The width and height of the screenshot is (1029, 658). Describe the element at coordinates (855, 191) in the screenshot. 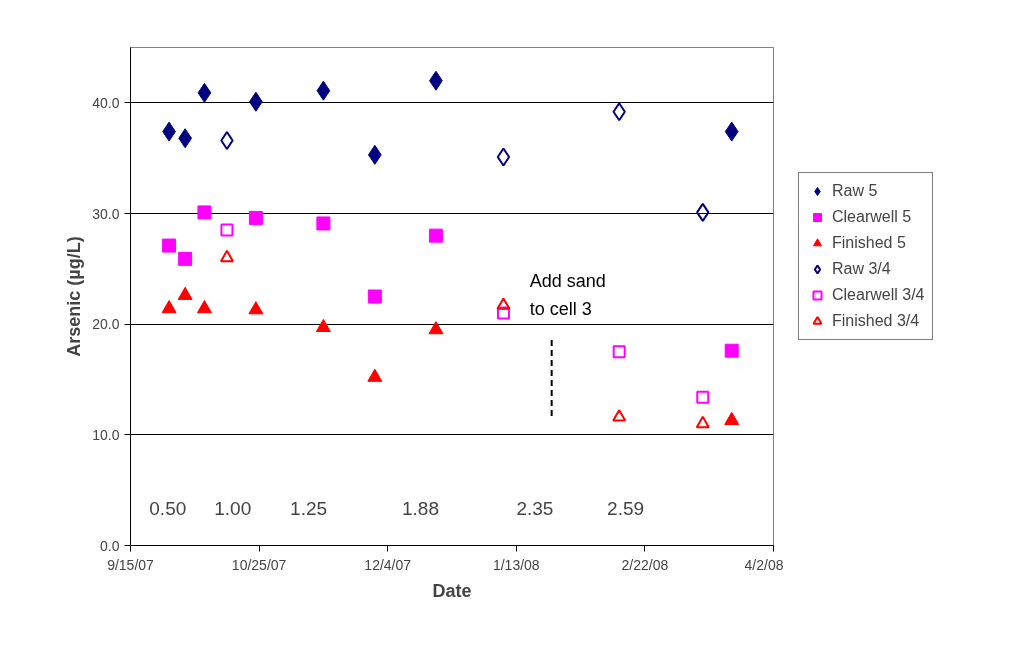

I see `legend-label: Raw 5` at that location.